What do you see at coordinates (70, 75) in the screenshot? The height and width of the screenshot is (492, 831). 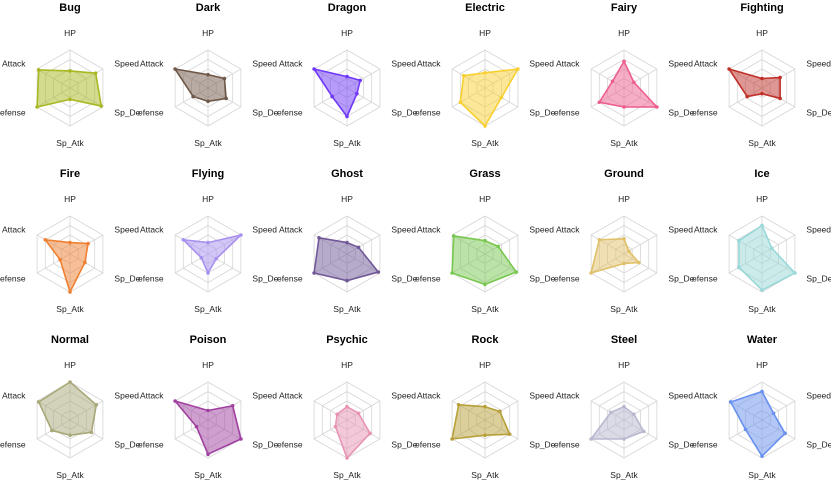 I see `radar-panel-bug: Bug HP Speed Sp_De Sp_Atk efense Attack` at bounding box center [70, 75].